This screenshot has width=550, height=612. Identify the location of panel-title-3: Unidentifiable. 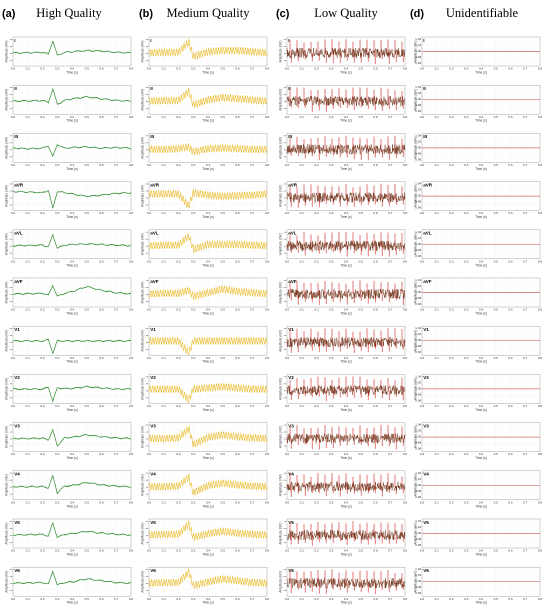
(482, 13).